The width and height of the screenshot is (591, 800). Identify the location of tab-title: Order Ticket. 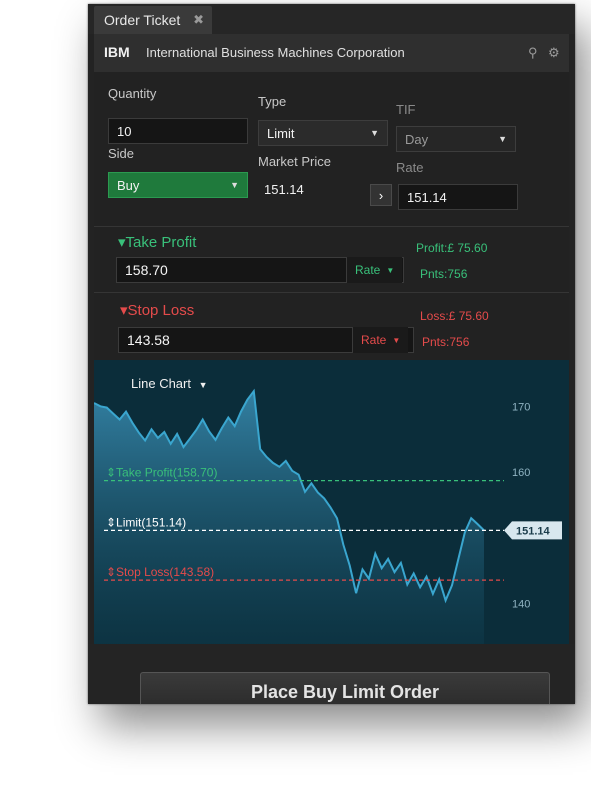
(142, 20).